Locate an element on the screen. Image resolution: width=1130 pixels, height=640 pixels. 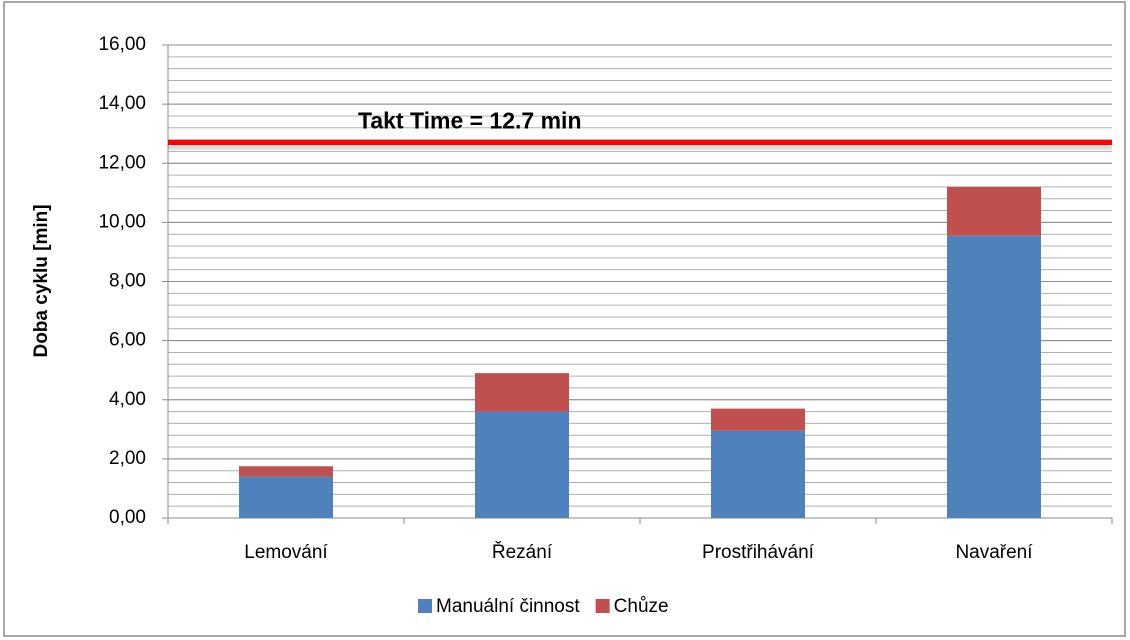
y-axis-label: Doba cyklu [min] is located at coordinates (41, 280).